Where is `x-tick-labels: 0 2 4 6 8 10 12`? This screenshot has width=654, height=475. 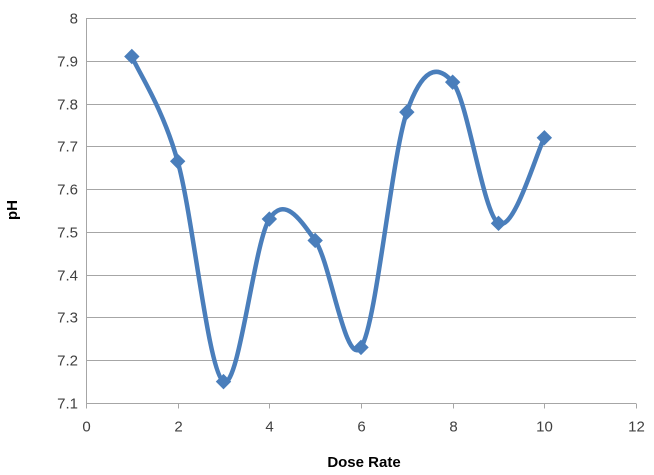 x-tick-labels: 0 2 4 6 8 10 12 is located at coordinates (363, 427).